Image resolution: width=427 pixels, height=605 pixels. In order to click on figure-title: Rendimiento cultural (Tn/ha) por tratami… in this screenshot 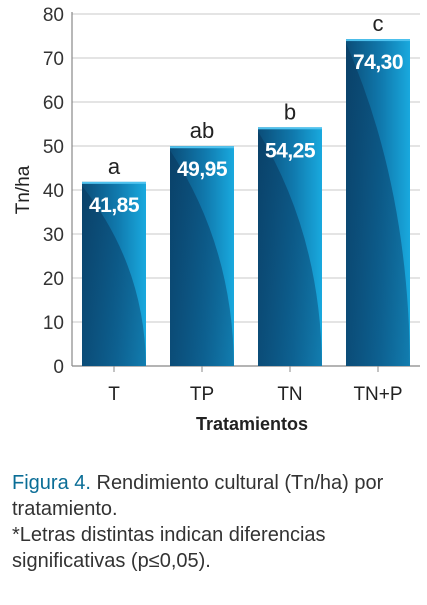, I will do `click(198, 496)`.